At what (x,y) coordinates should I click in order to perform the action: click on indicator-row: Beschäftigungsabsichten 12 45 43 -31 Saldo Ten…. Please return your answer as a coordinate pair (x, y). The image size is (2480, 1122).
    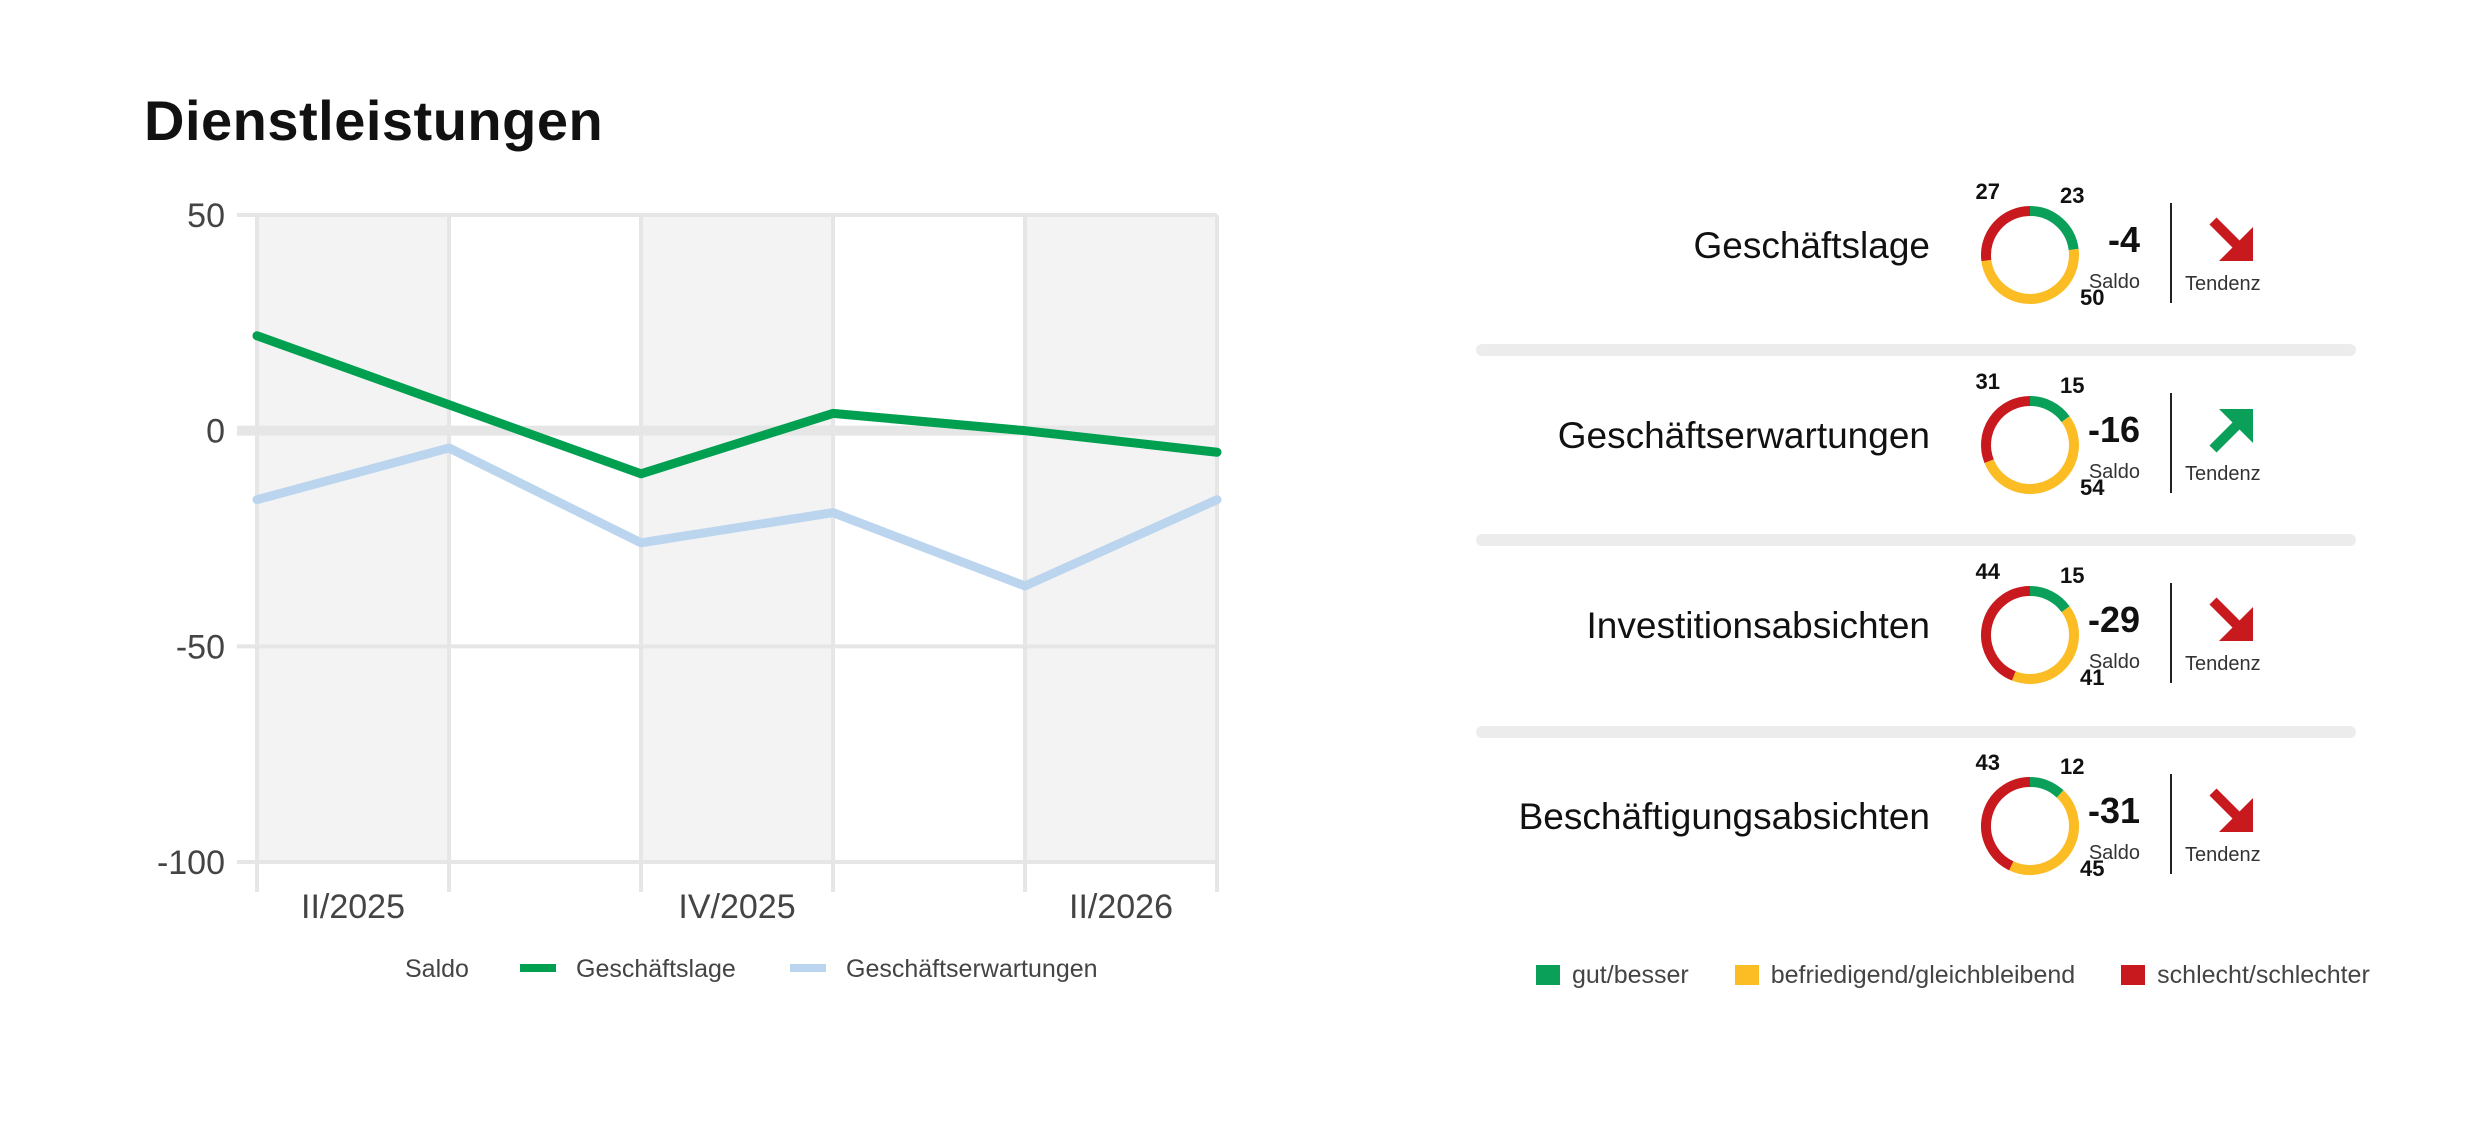
    Looking at the image, I should click on (1920, 826).